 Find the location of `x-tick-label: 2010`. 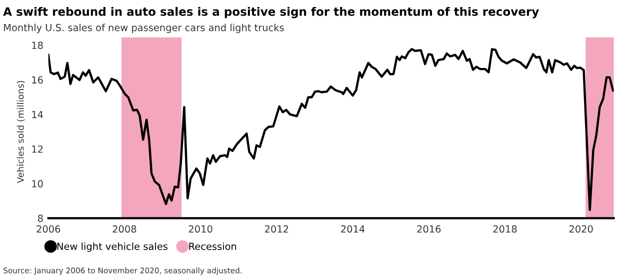

x-tick-label: 2010 is located at coordinates (200, 229).